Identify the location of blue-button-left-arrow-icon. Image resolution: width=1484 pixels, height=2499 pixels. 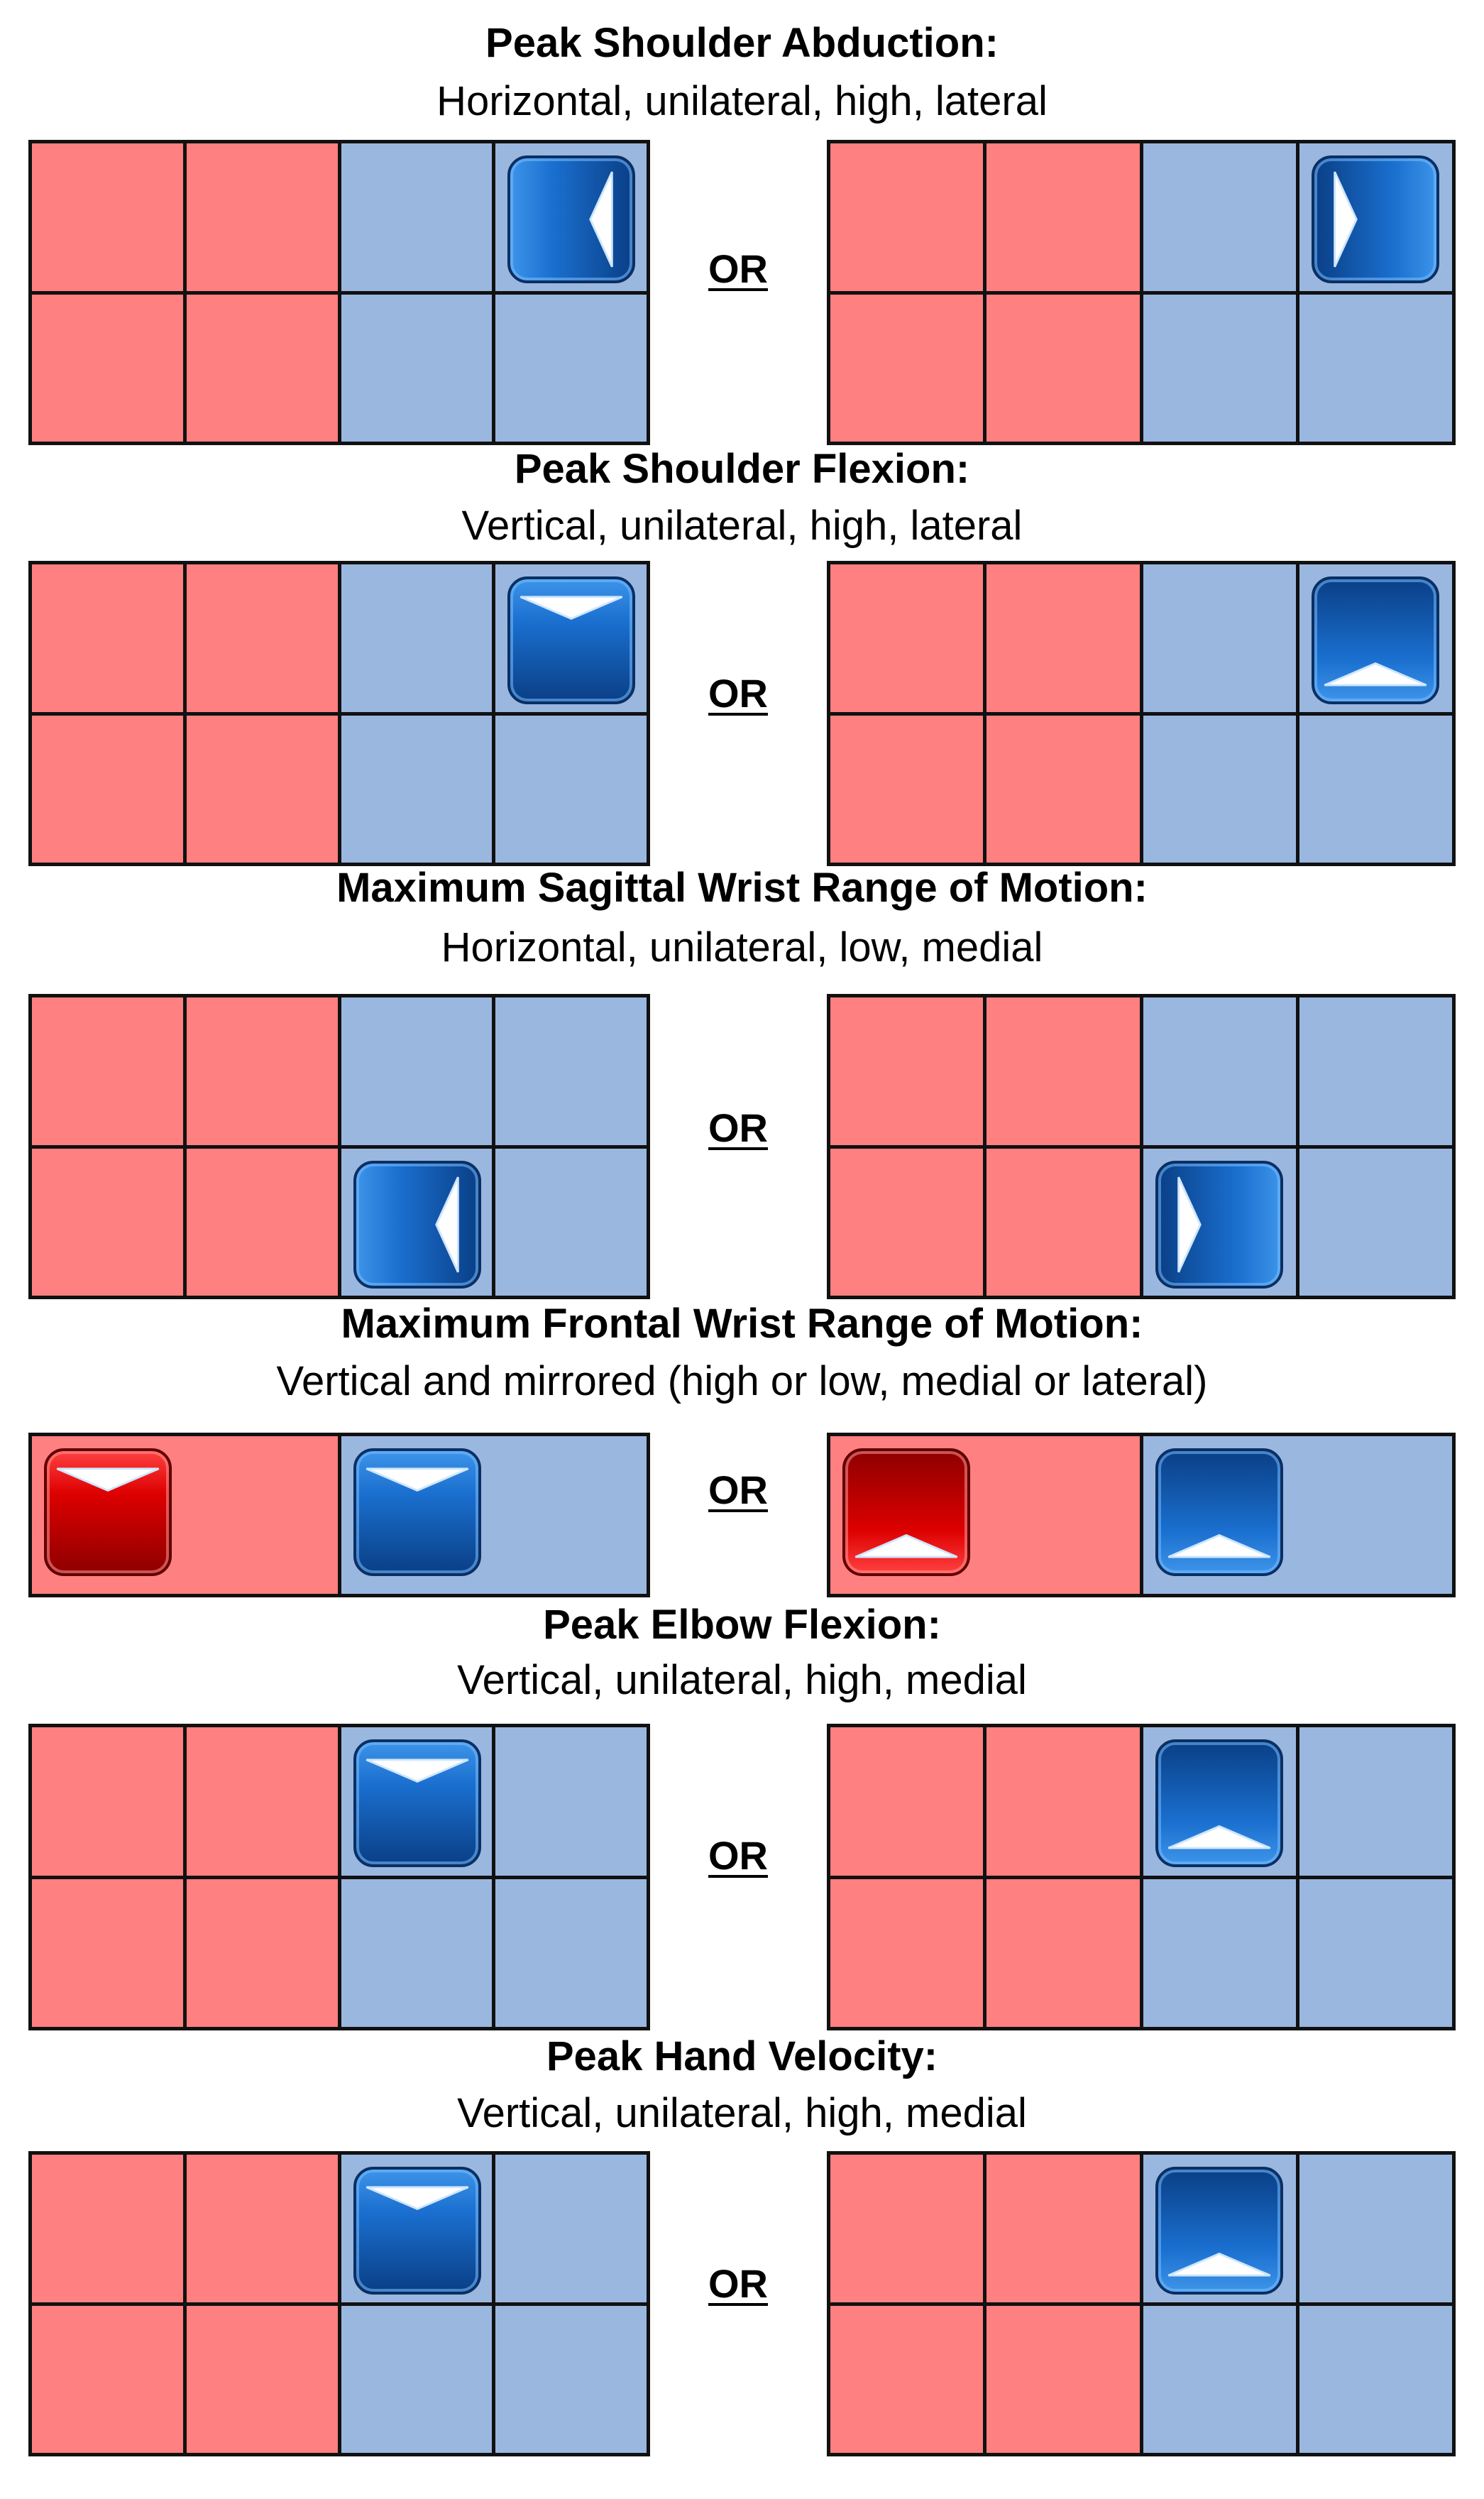
(571, 219).